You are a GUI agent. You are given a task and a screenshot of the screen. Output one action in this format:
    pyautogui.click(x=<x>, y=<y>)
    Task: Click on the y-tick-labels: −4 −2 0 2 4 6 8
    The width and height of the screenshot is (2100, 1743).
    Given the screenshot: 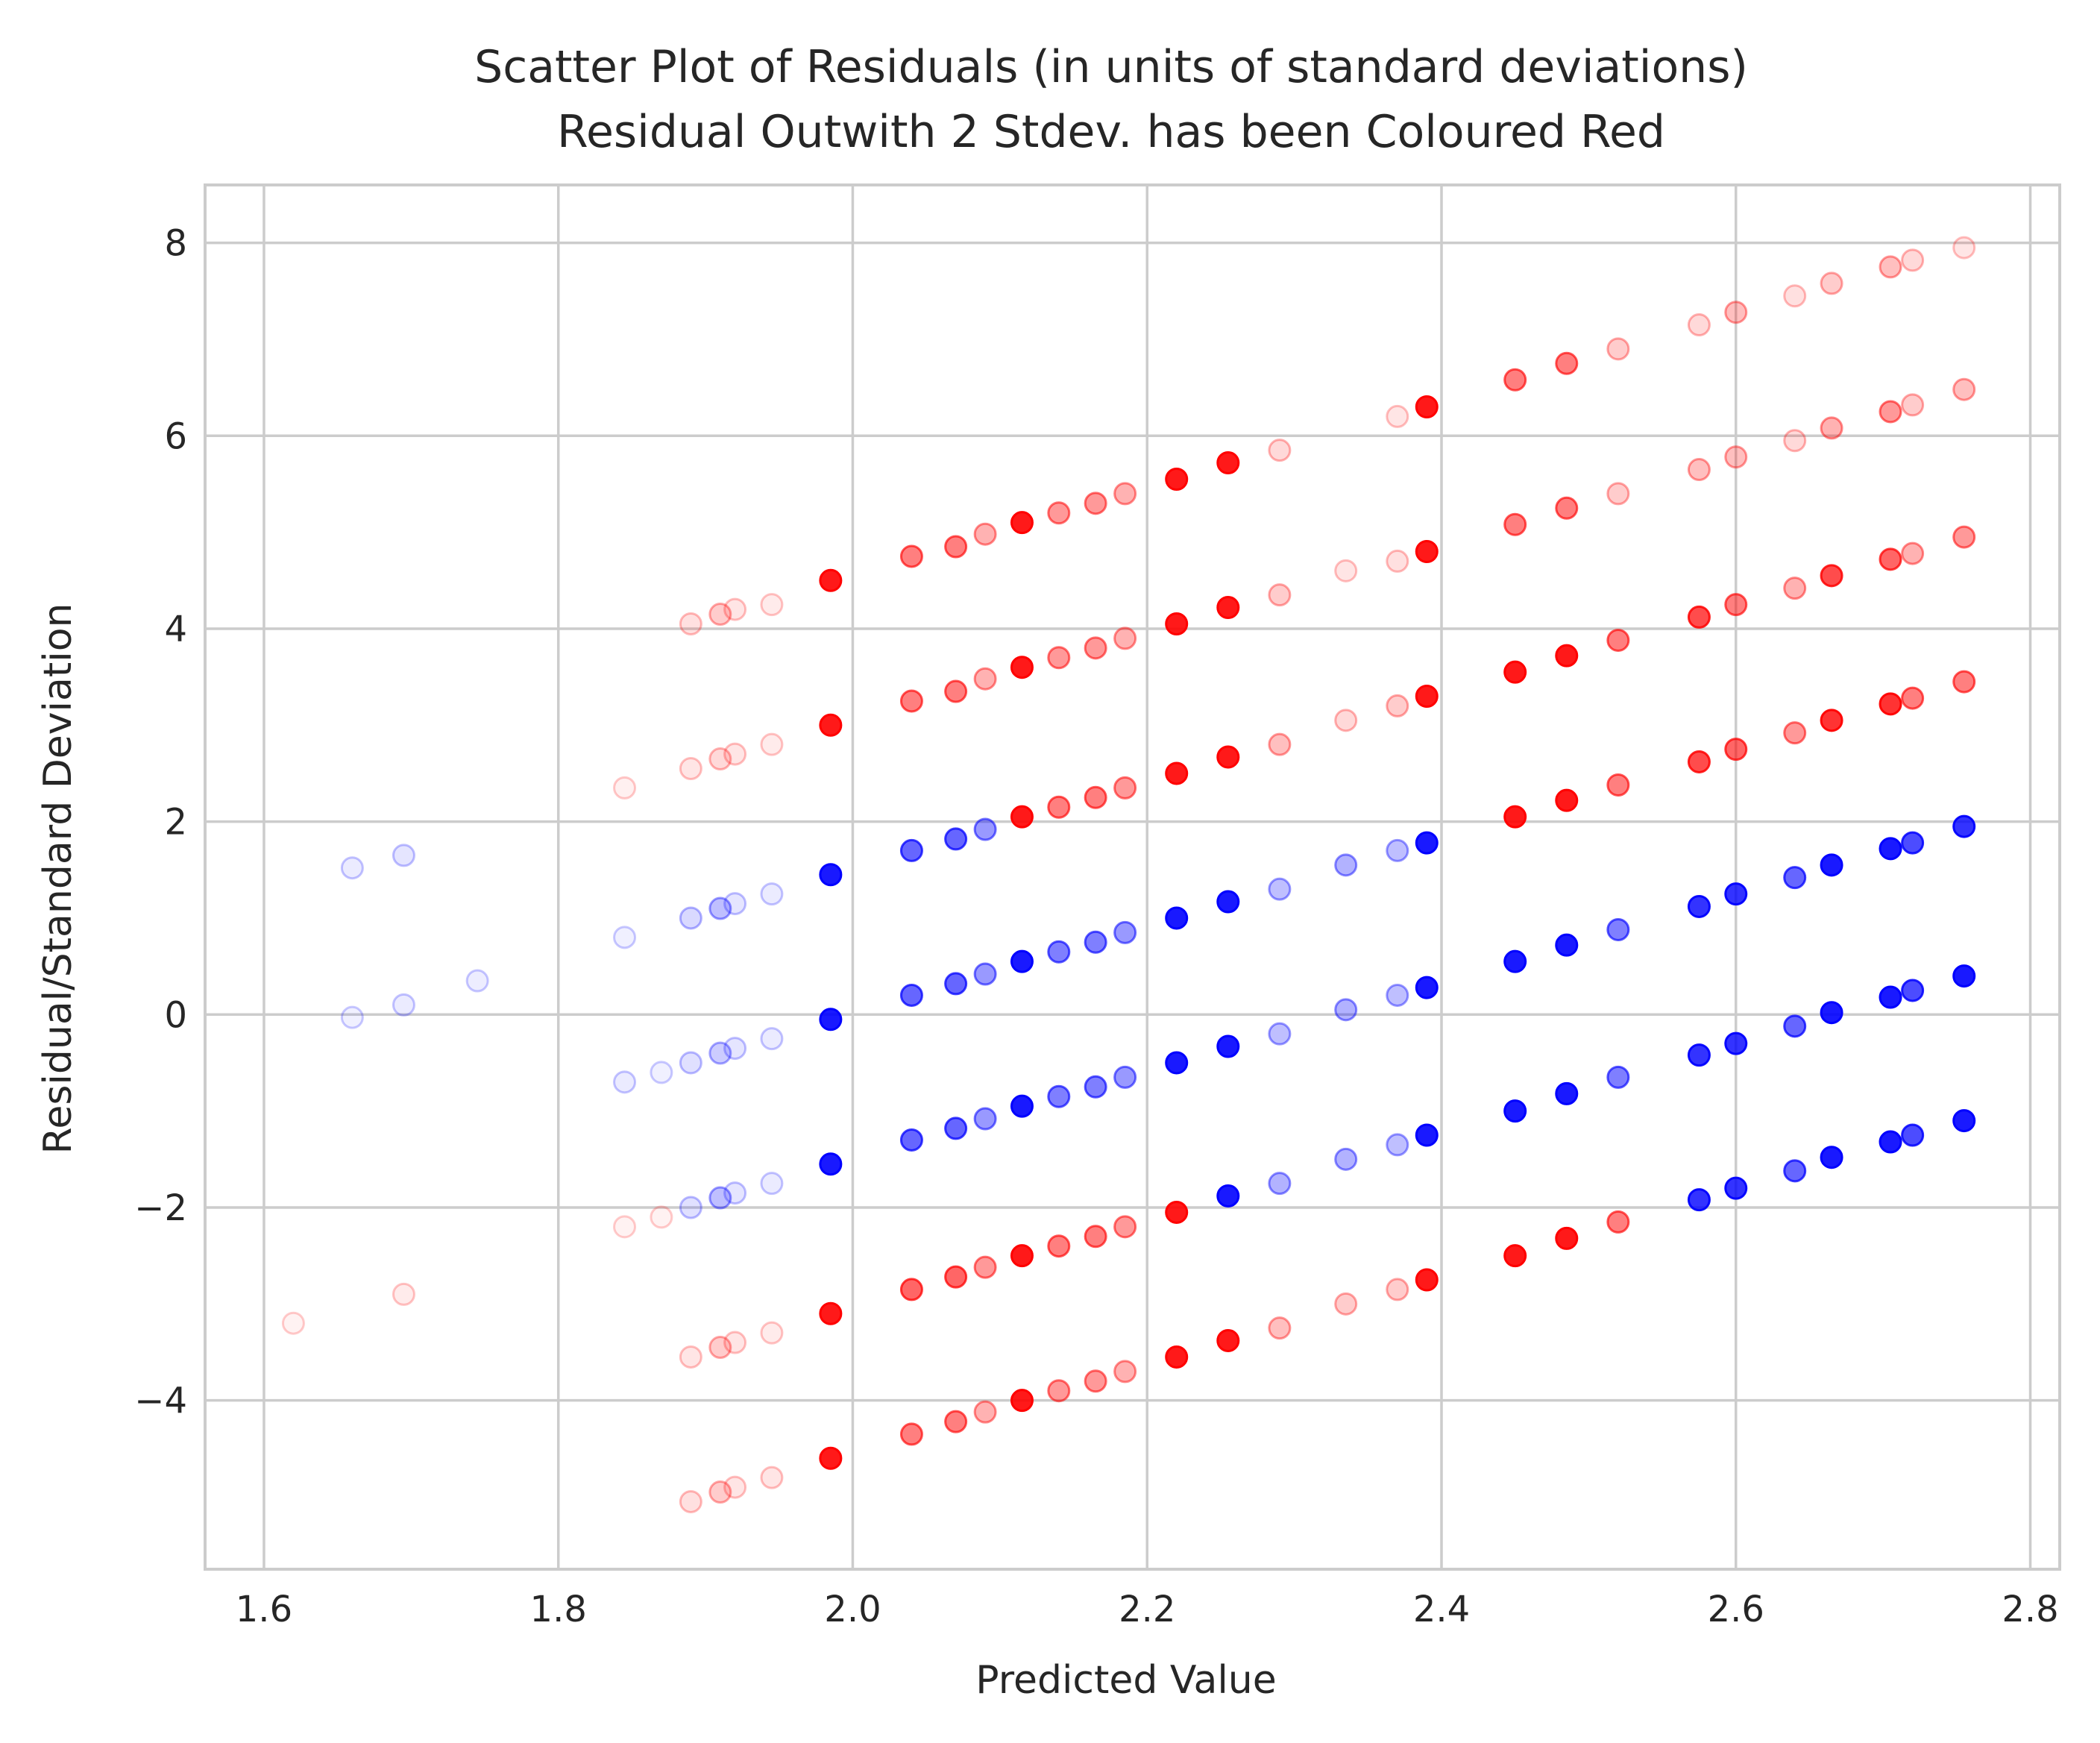 What is the action you would take?
    pyautogui.click(x=160, y=822)
    